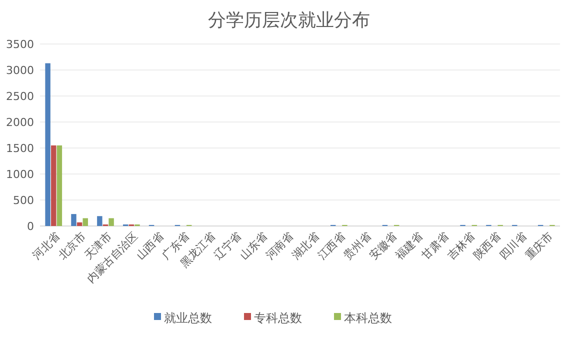 This screenshot has height=338, width=578. What do you see at coordinates (289, 20) in the screenshot?
I see `chart-title: 分学历层次就业分布` at bounding box center [289, 20].